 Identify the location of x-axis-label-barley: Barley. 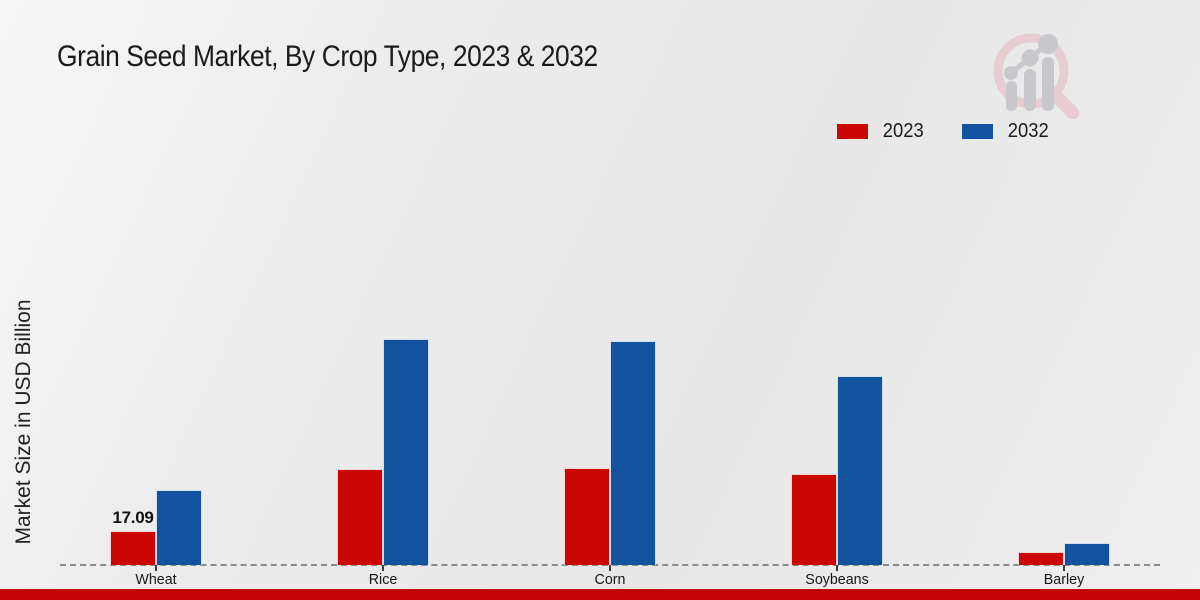
(1064, 579).